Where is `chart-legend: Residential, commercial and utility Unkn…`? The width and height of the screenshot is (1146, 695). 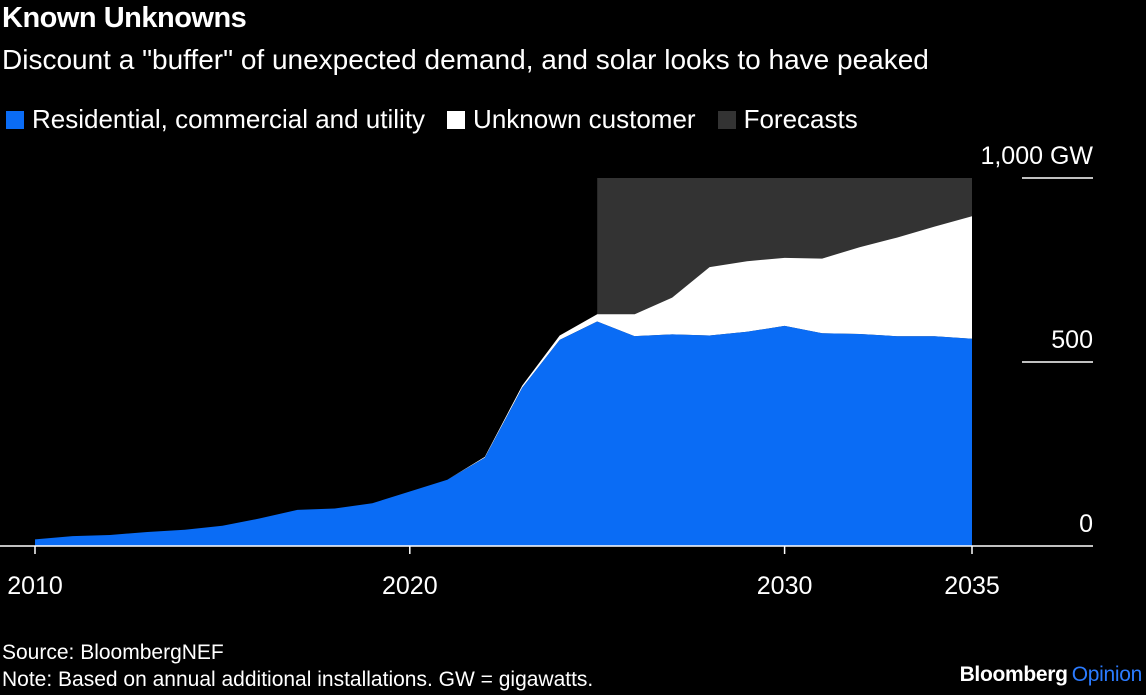
chart-legend: Residential, commercial and utility Unkn… is located at coordinates (443, 119).